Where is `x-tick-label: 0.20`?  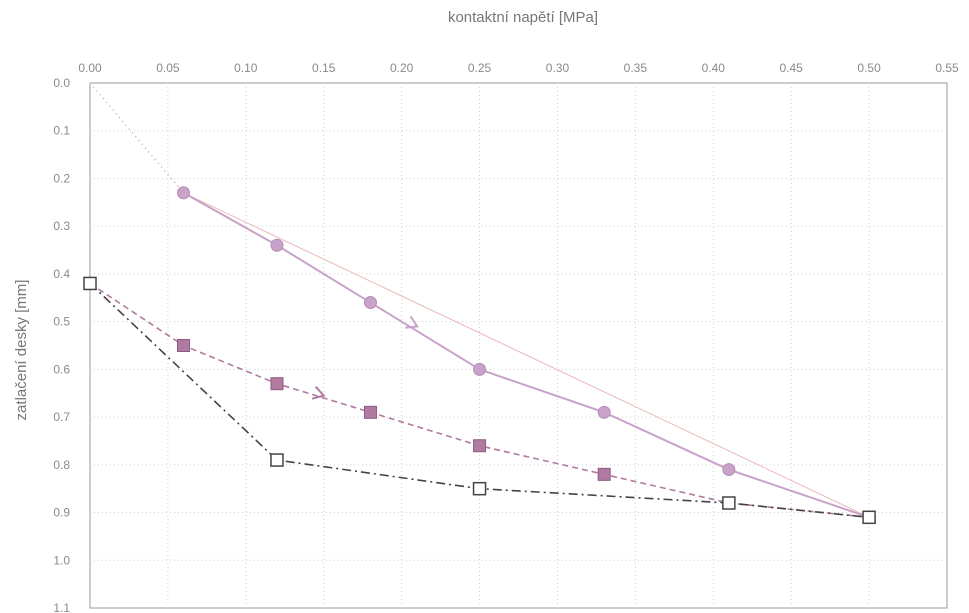 x-tick-label: 0.20 is located at coordinates (402, 68).